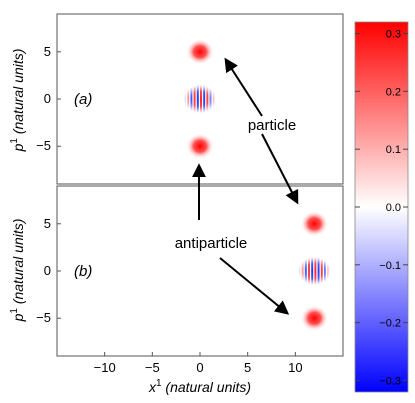 This screenshot has height=403, width=415. I want to click on panel-a-y-axis-label: p1 (natural units), so click(17, 101).